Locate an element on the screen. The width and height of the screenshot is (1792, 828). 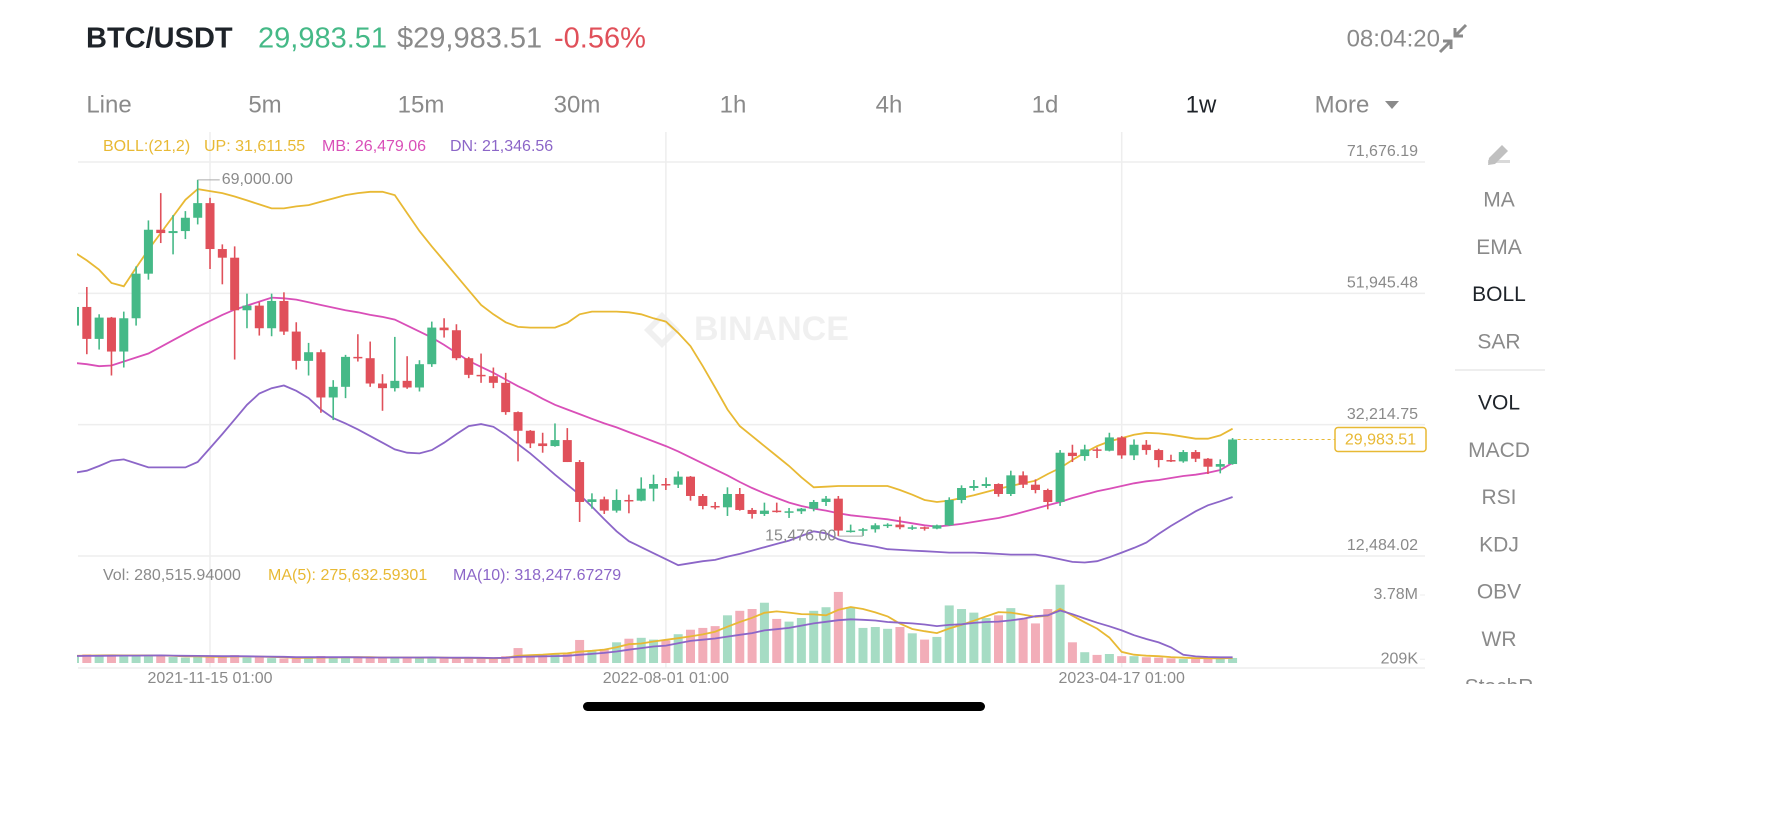
y-tick-label: 3.78M is located at coordinates (1396, 594).